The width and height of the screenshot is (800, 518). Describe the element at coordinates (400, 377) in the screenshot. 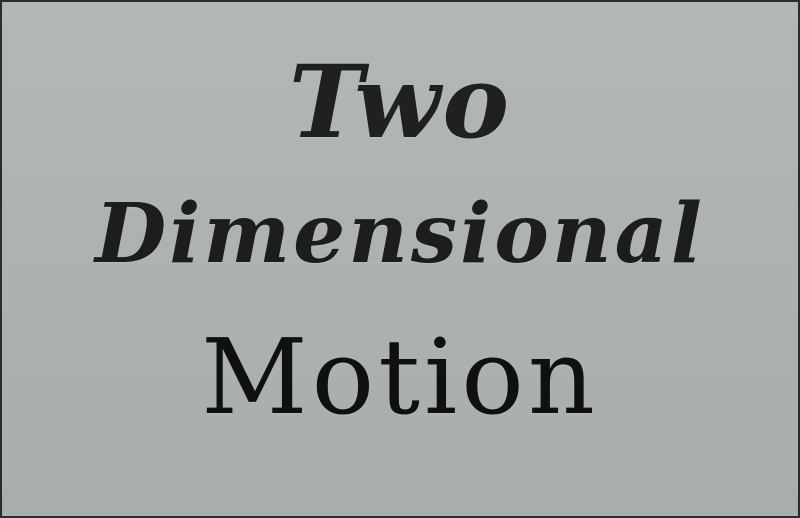

I see `title-line-motion: Motion` at that location.